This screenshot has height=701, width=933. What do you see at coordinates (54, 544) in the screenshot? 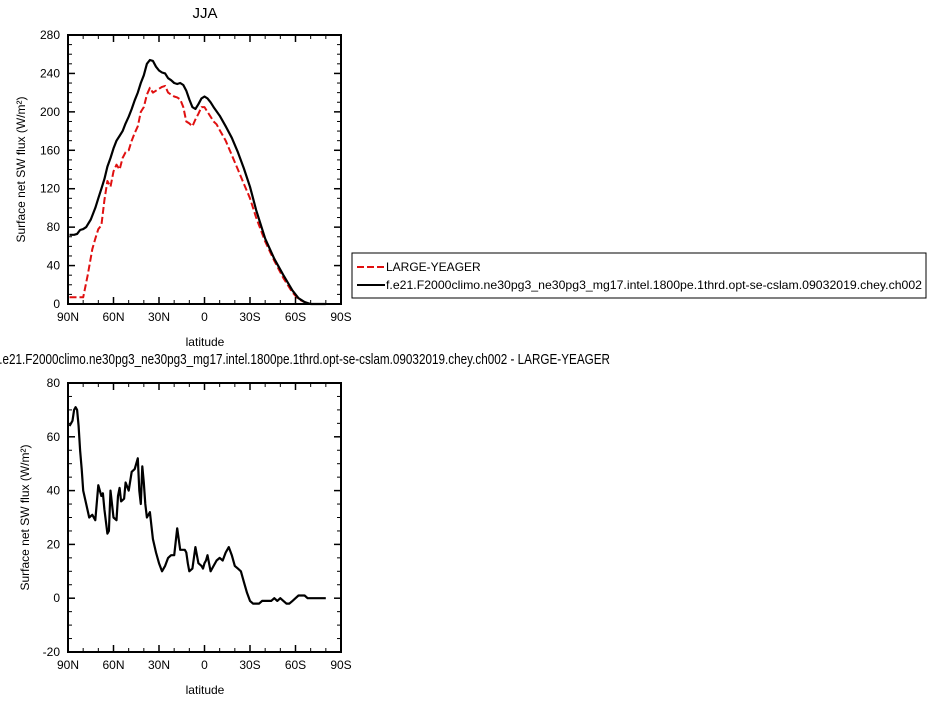
I see `y-tick-label: 20` at bounding box center [54, 544].